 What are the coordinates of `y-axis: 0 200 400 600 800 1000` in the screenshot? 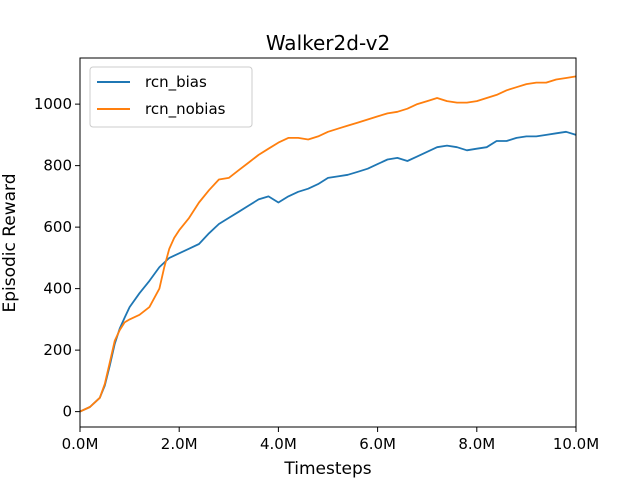 It's located at (57, 258).